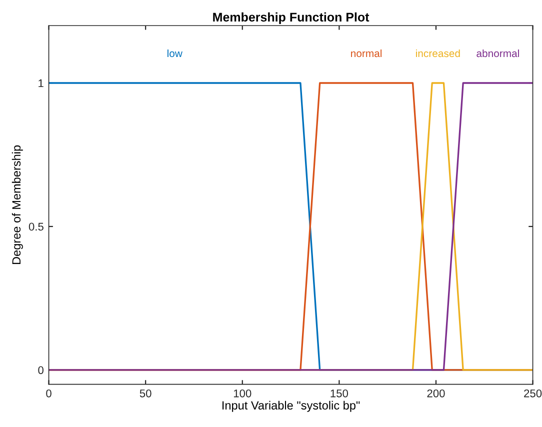  I want to click on x-tick-label: 250, so click(533, 393).